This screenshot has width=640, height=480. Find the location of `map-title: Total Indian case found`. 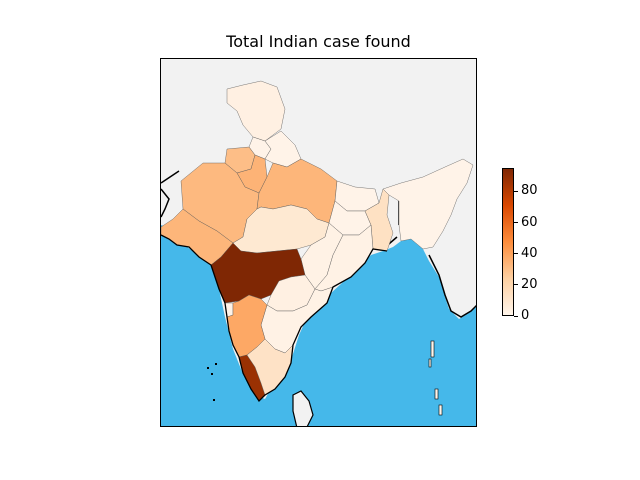

map-title: Total Indian case found is located at coordinates (318, 41).